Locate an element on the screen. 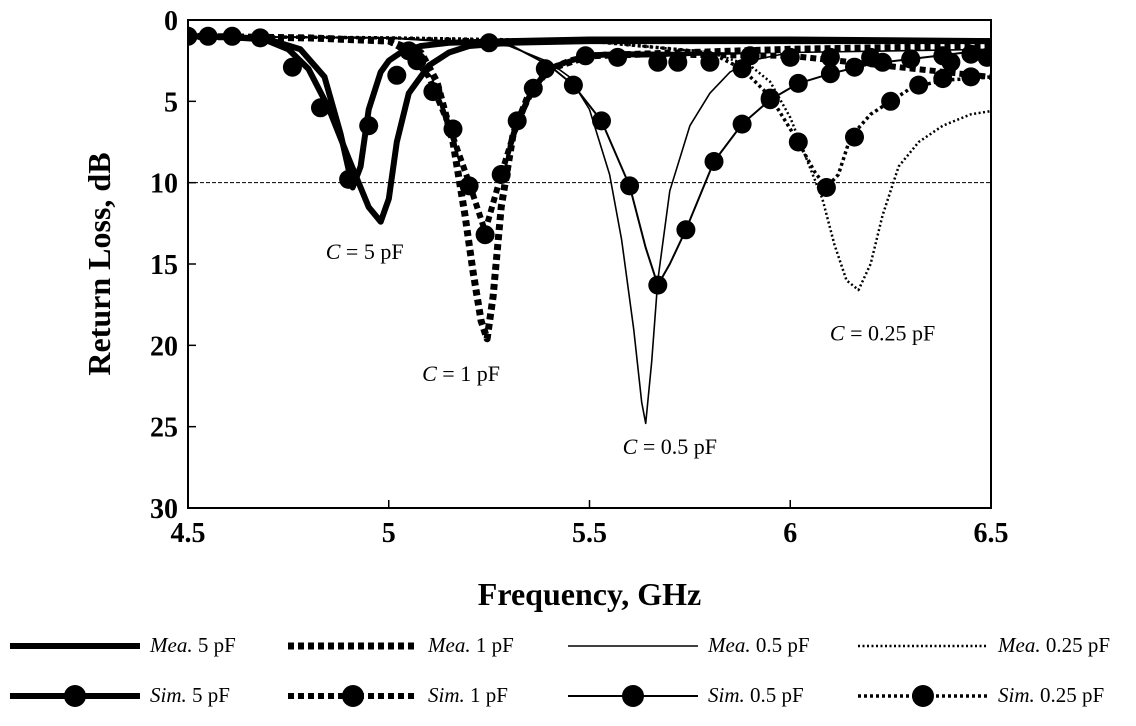  x-axis-title: Frequency, GHz is located at coordinates (589, 594).